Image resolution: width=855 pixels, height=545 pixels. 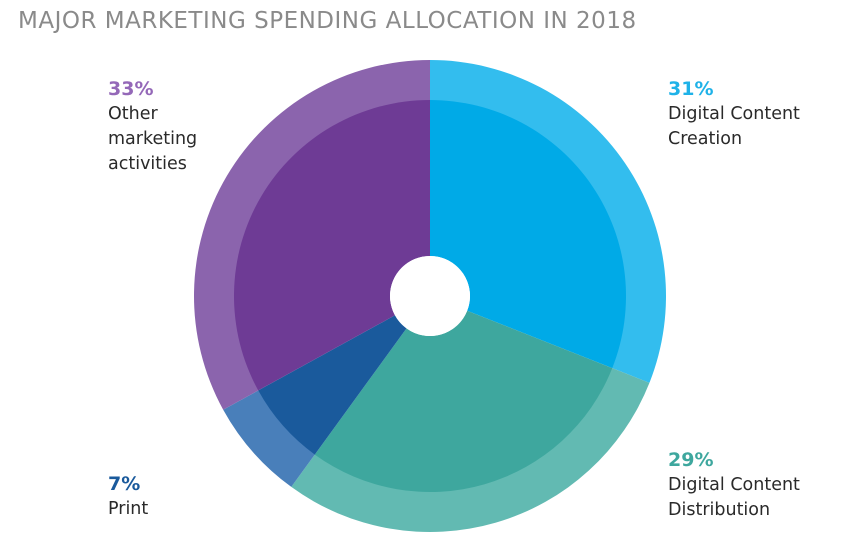 I want to click on slice-label-other-marketing-activities: 33% Other marketing activities, so click(x=152, y=126).